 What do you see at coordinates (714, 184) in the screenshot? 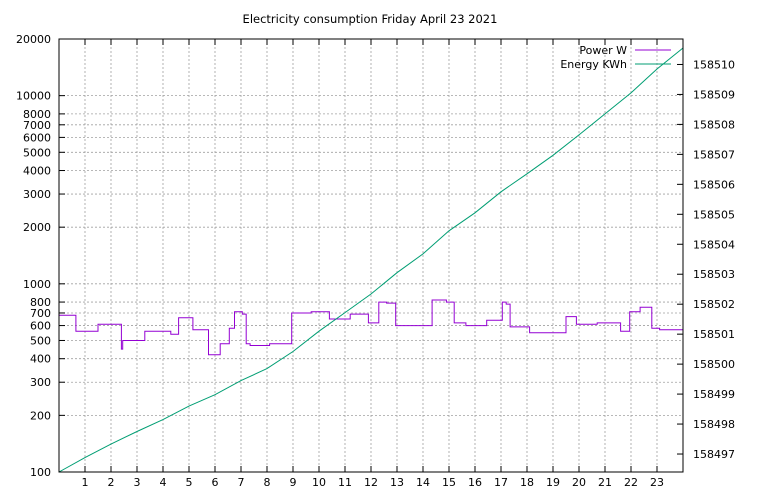
I see `y-right-tick-label: 158506` at bounding box center [714, 184].